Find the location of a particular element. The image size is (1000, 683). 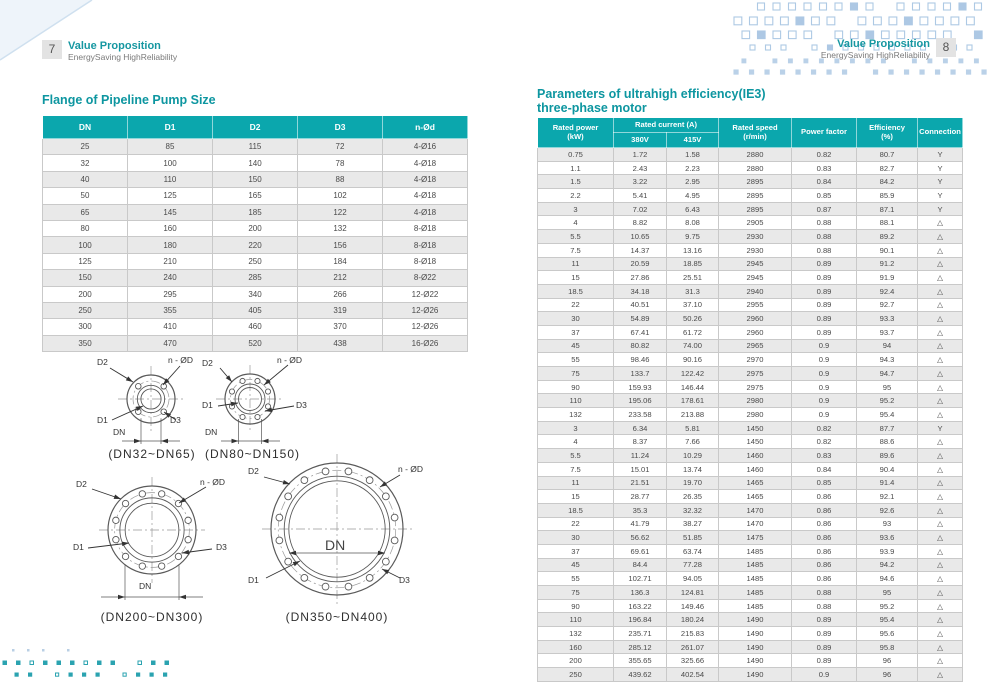

table-cell: 13.16 is located at coordinates (692, 250).